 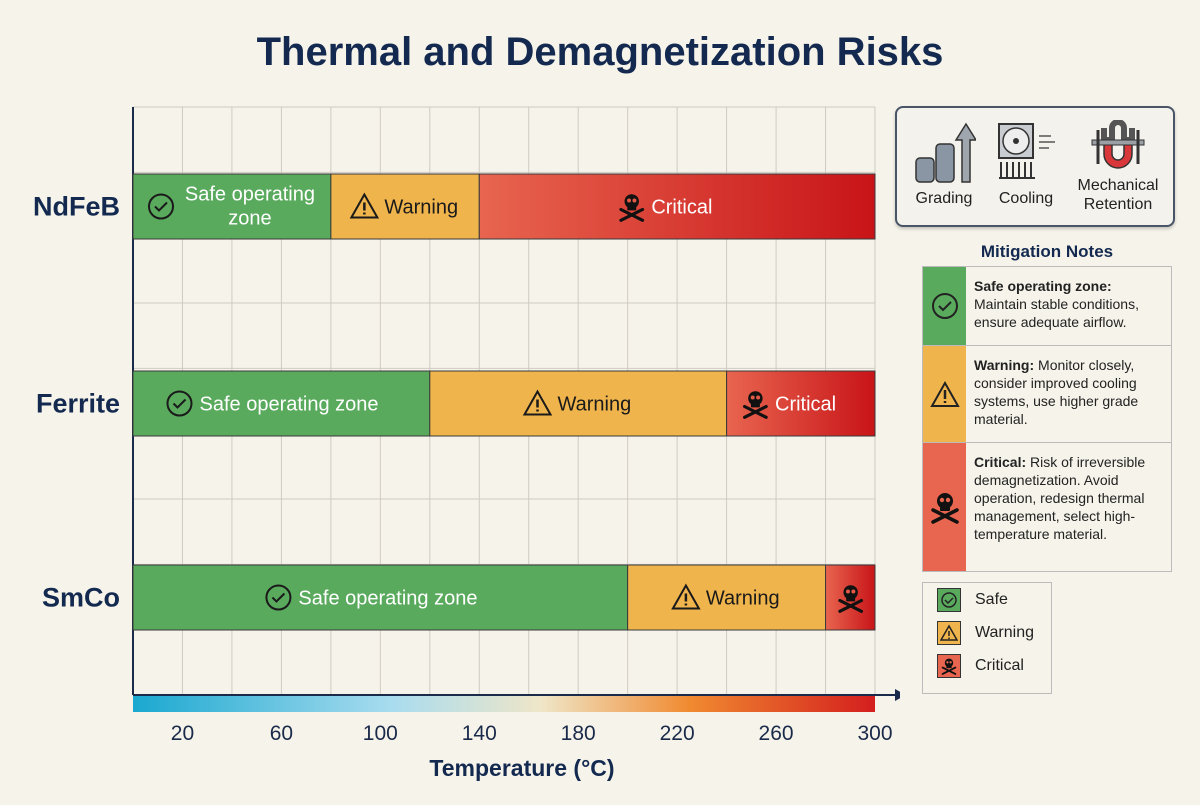 What do you see at coordinates (677, 733) in the screenshot?
I see `x-tick-label: 220` at bounding box center [677, 733].